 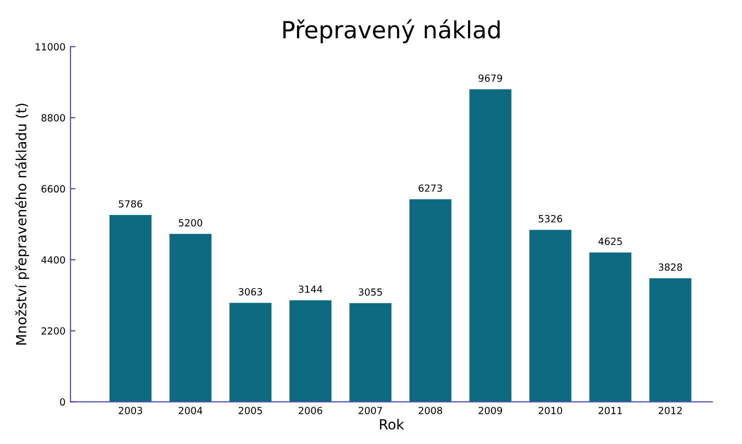 I want to click on y-tick-label: 6600, so click(x=53, y=189).